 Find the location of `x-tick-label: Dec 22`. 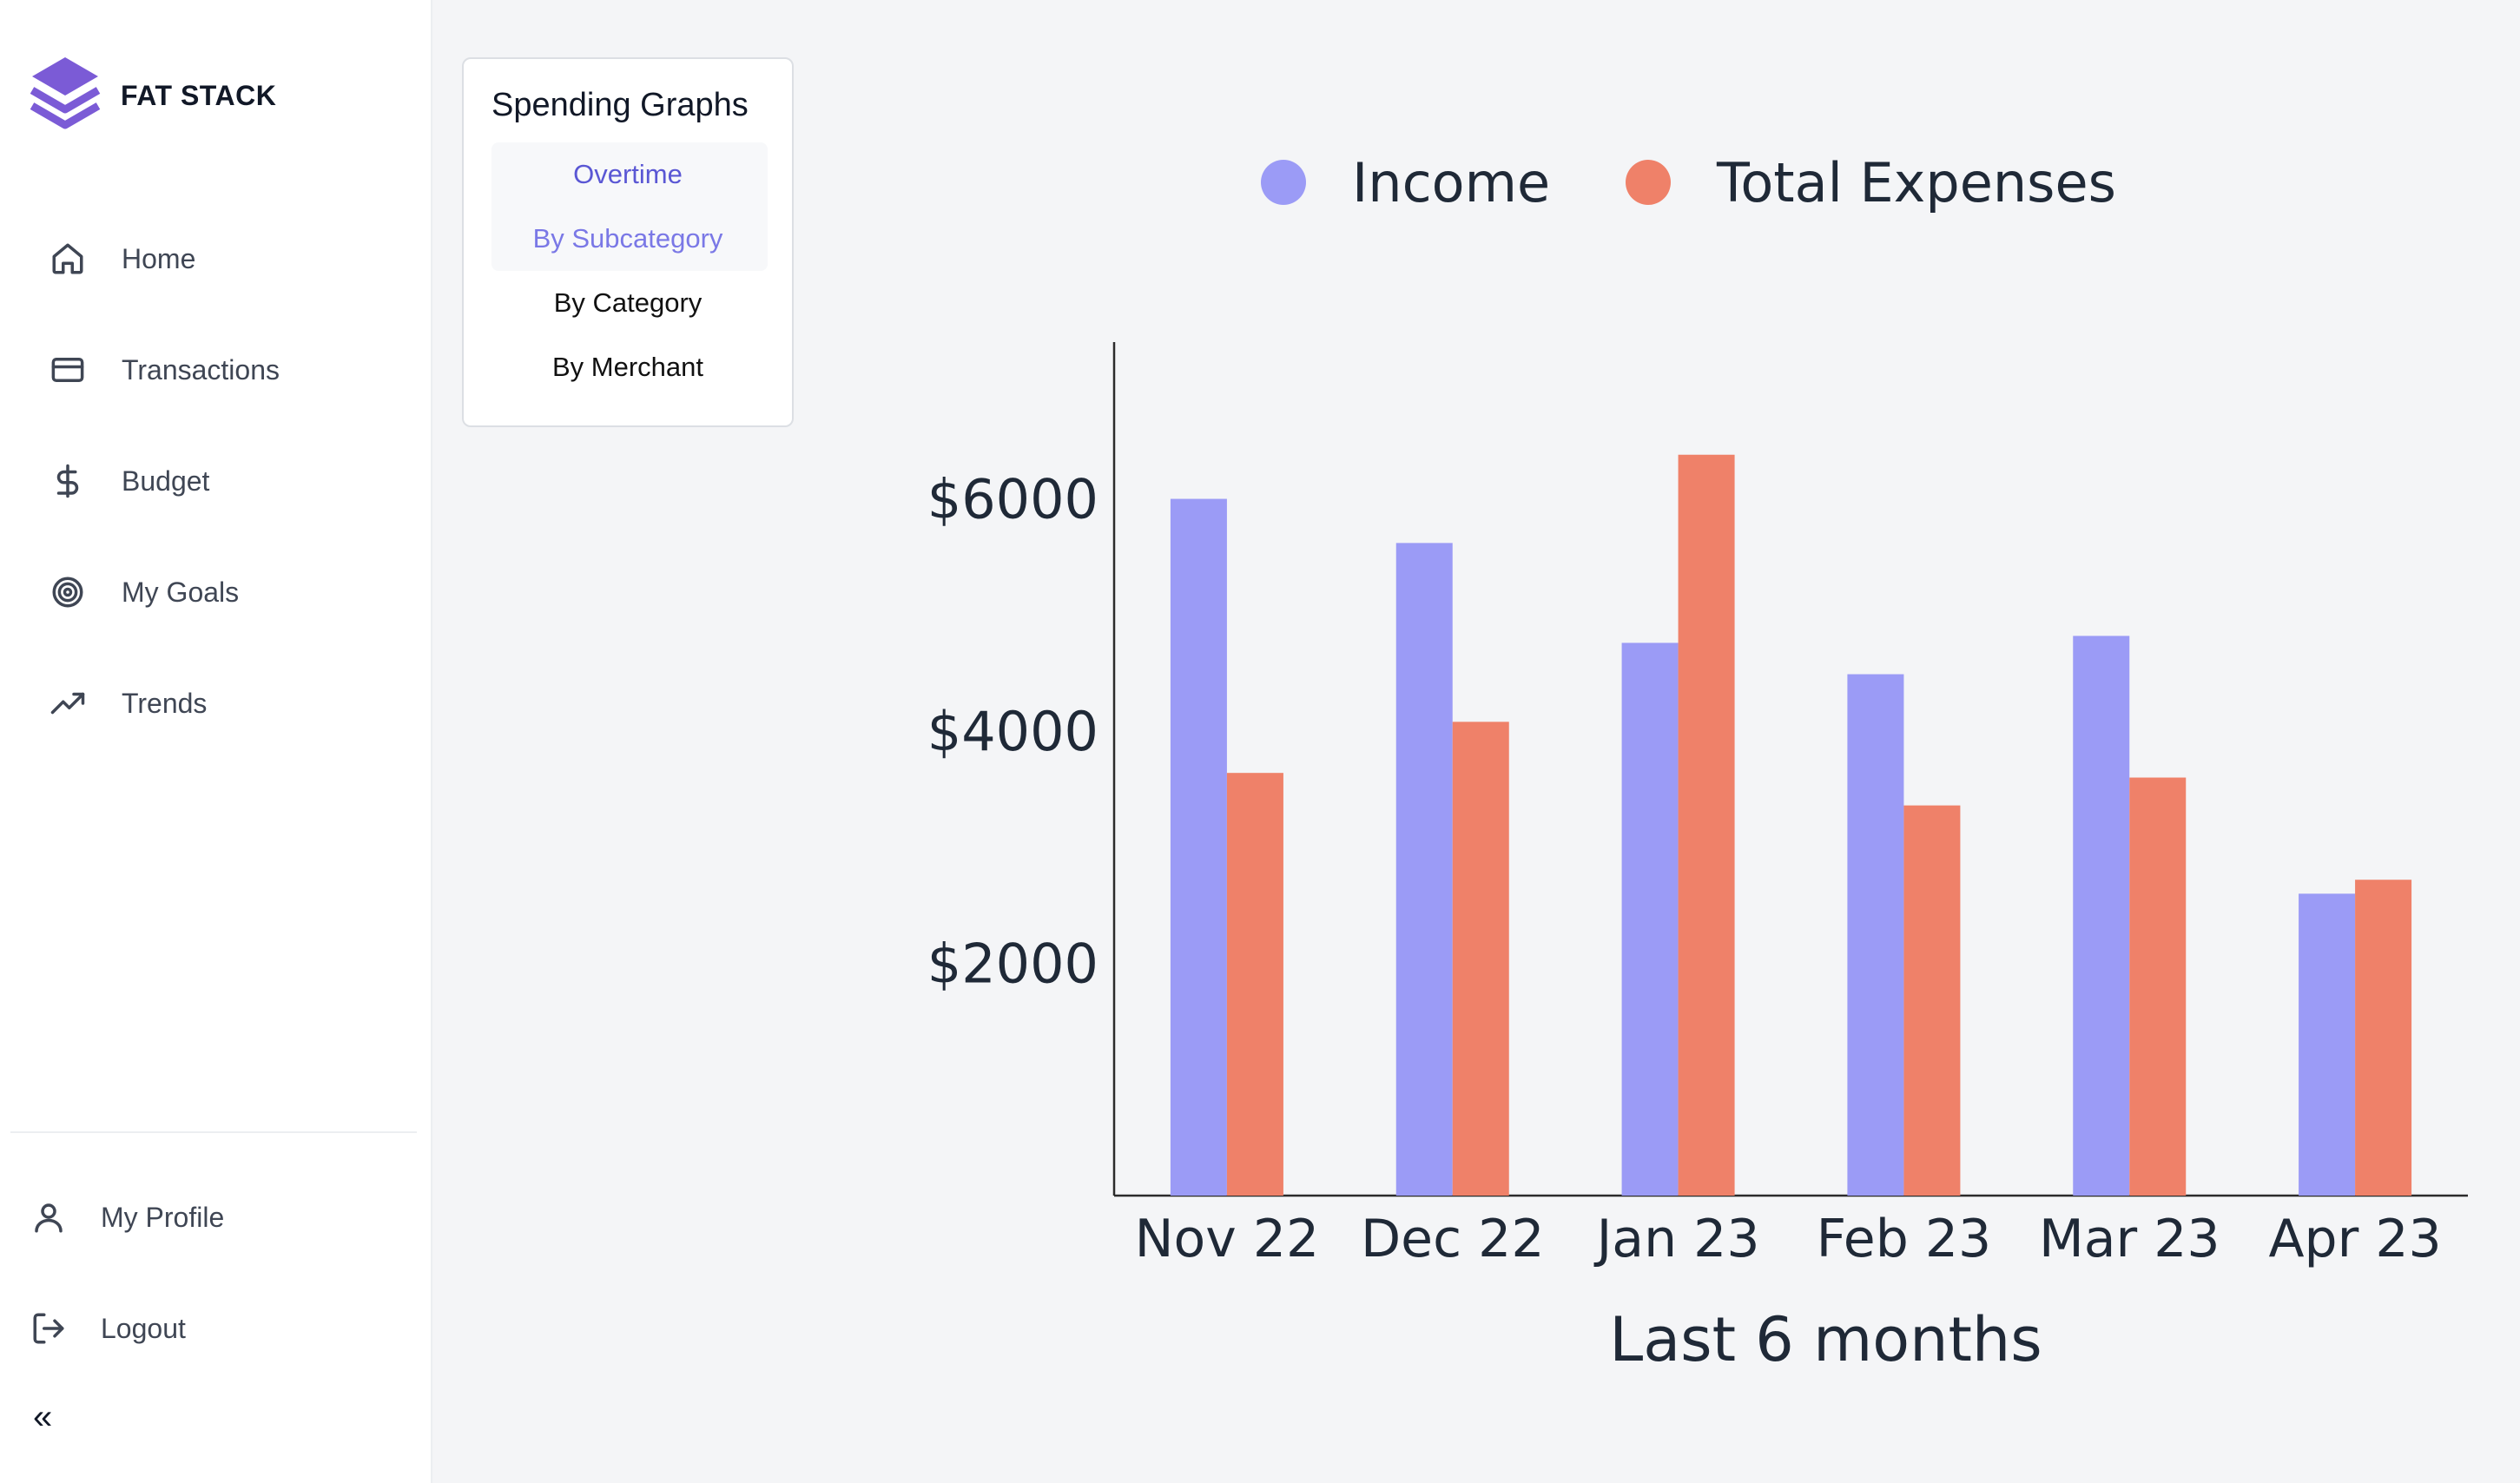

x-tick-label: Dec 22 is located at coordinates (1453, 1239).